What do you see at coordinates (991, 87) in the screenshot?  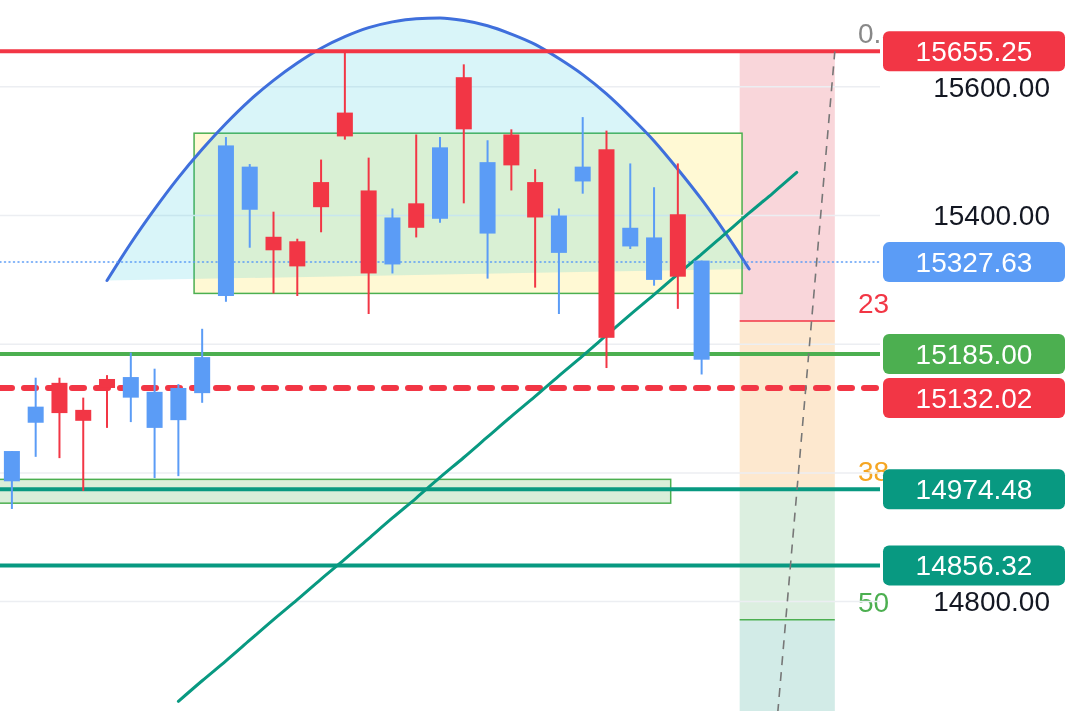 I see `y-tick-label: 15600.00` at bounding box center [991, 87].